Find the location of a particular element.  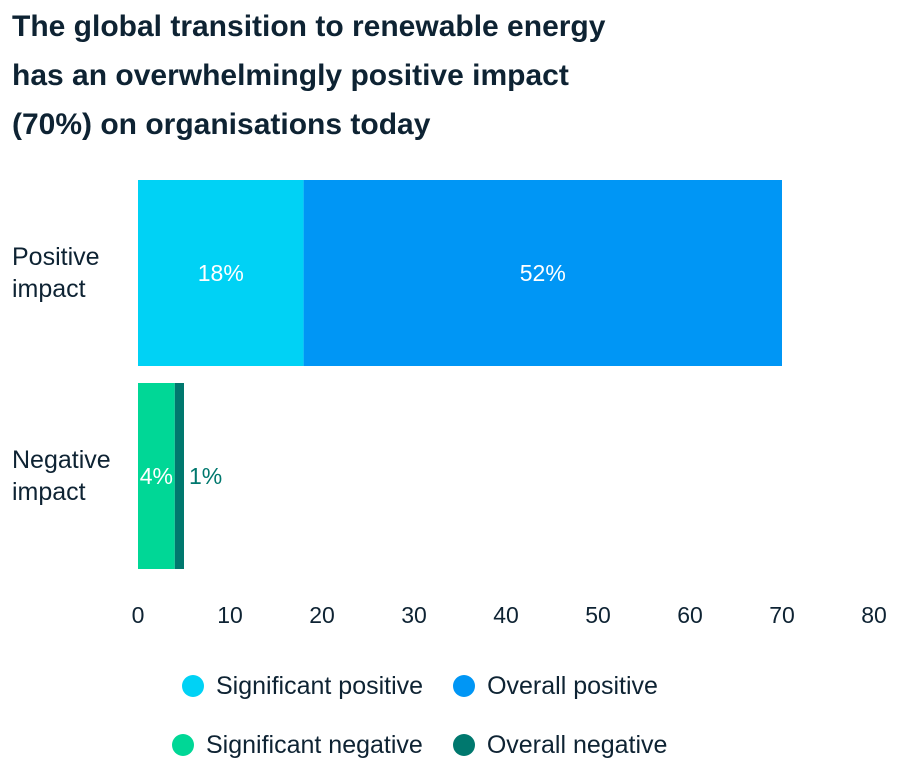

x-tick-label: 40 is located at coordinates (506, 615).